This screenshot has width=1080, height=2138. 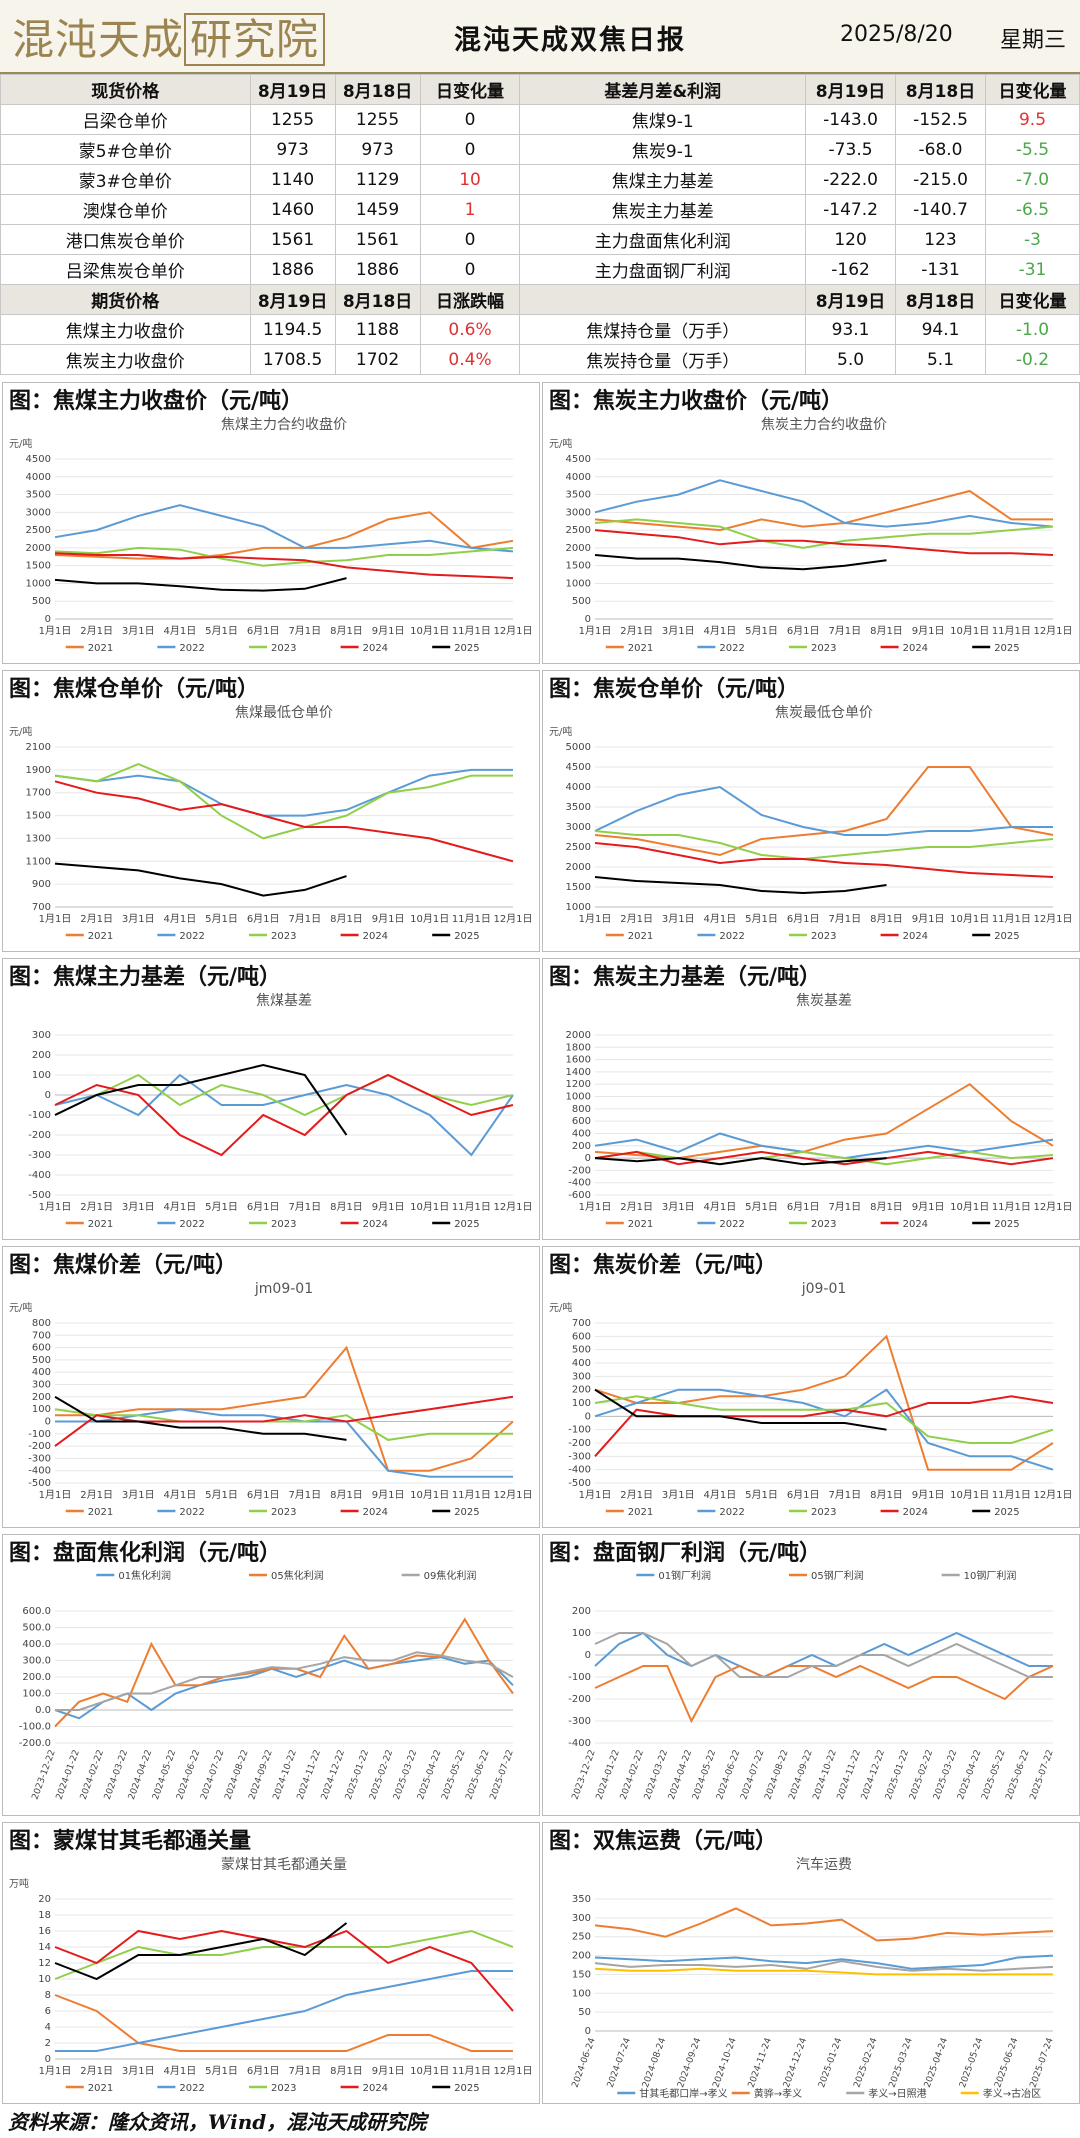 What do you see at coordinates (284, 1000) in the screenshot?
I see `chart-inner-title: 焦煤基差` at bounding box center [284, 1000].